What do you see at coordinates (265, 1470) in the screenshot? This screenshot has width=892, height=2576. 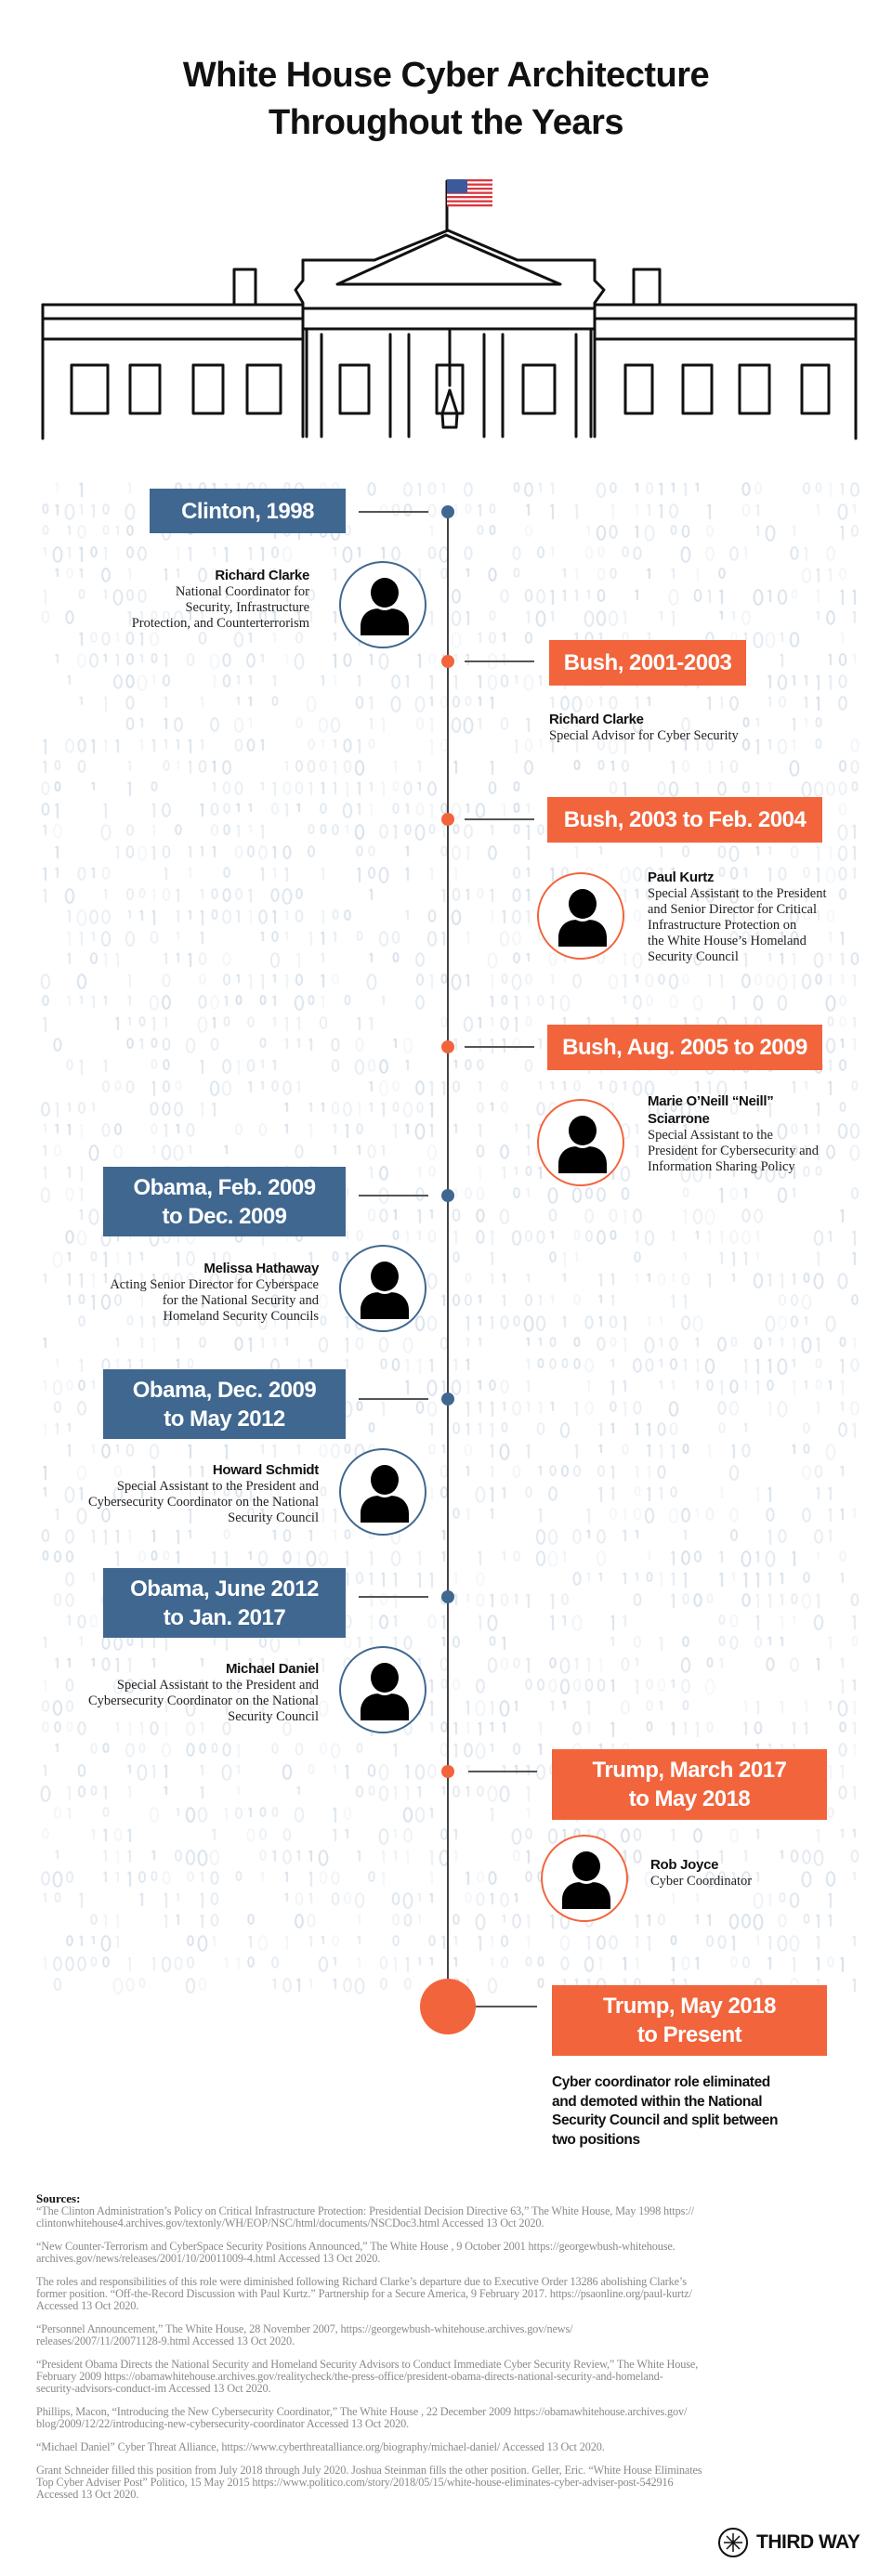 I see `official-name: Howard Schmidt` at bounding box center [265, 1470].